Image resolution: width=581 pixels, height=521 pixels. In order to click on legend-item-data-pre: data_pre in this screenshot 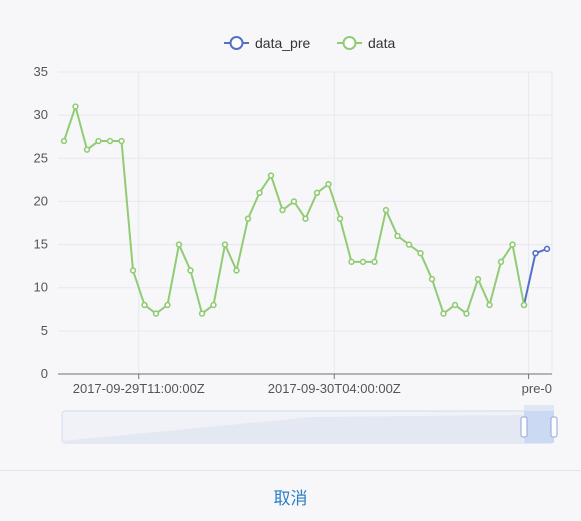, I will do `click(267, 43)`.